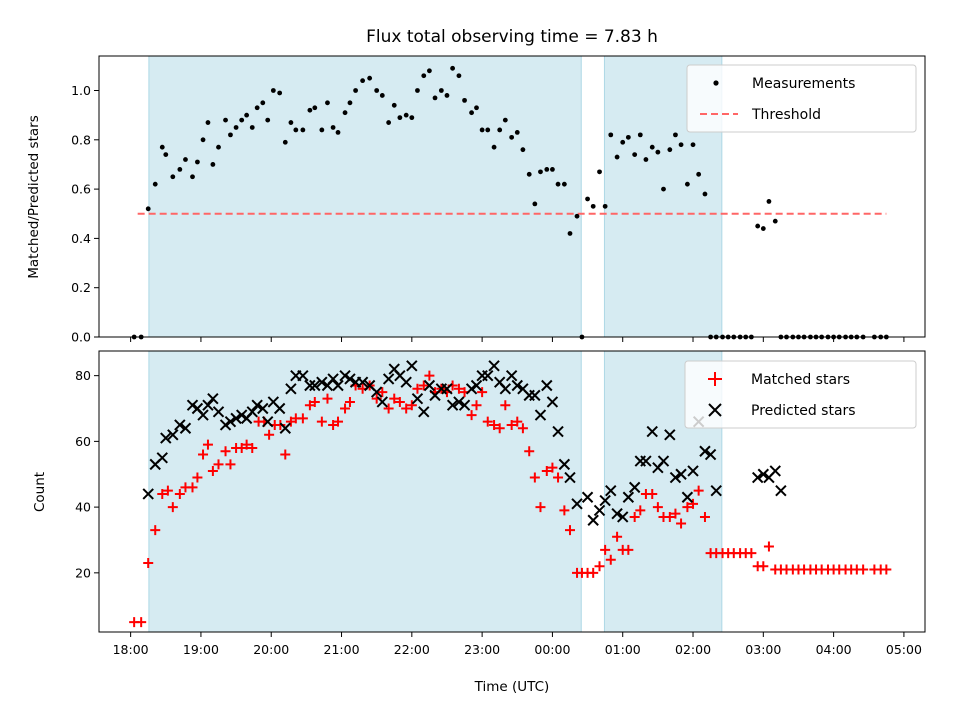 The width and height of the screenshot is (960, 720). What do you see at coordinates (801, 98) in the screenshot?
I see `ratio-legend: Measurements Threshold` at bounding box center [801, 98].